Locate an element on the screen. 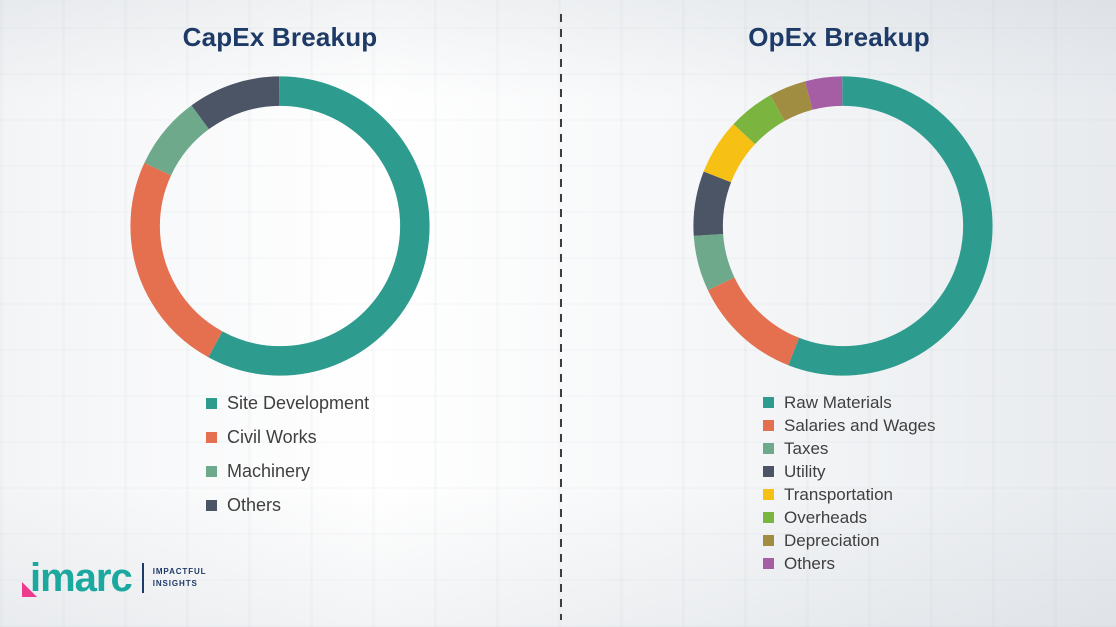 This screenshot has width=1116, height=627. legend-label: Transportation is located at coordinates (838, 494).